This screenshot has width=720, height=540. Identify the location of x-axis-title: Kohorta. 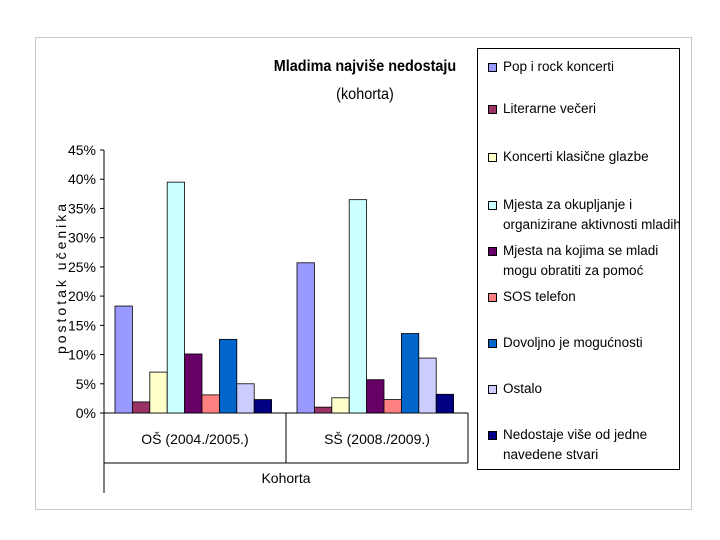
(285, 478).